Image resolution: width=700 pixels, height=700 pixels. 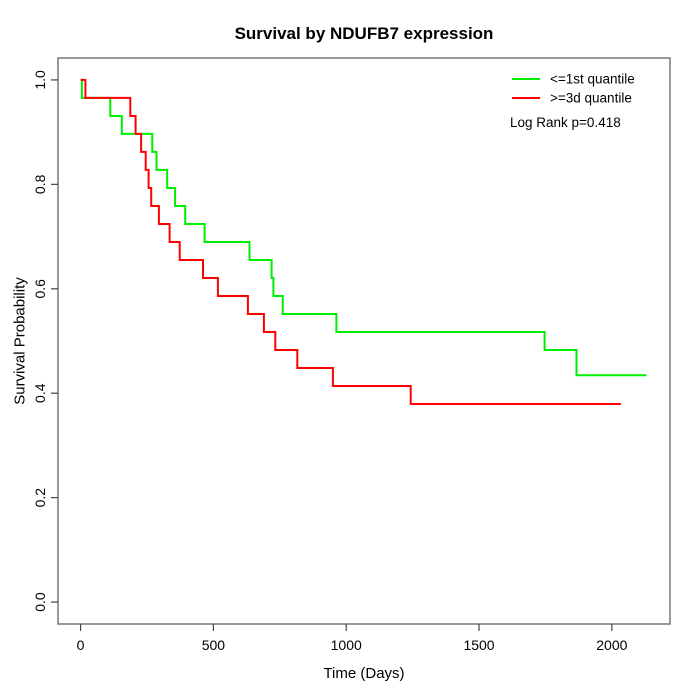 What do you see at coordinates (40, 80) in the screenshot?
I see `y-tick-label: 1.0` at bounding box center [40, 80].